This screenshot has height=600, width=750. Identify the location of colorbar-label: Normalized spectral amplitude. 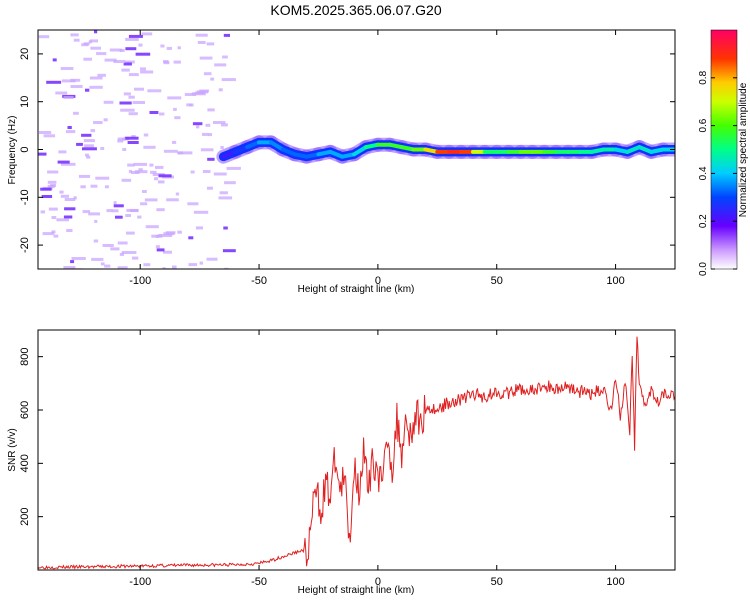
(743, 149).